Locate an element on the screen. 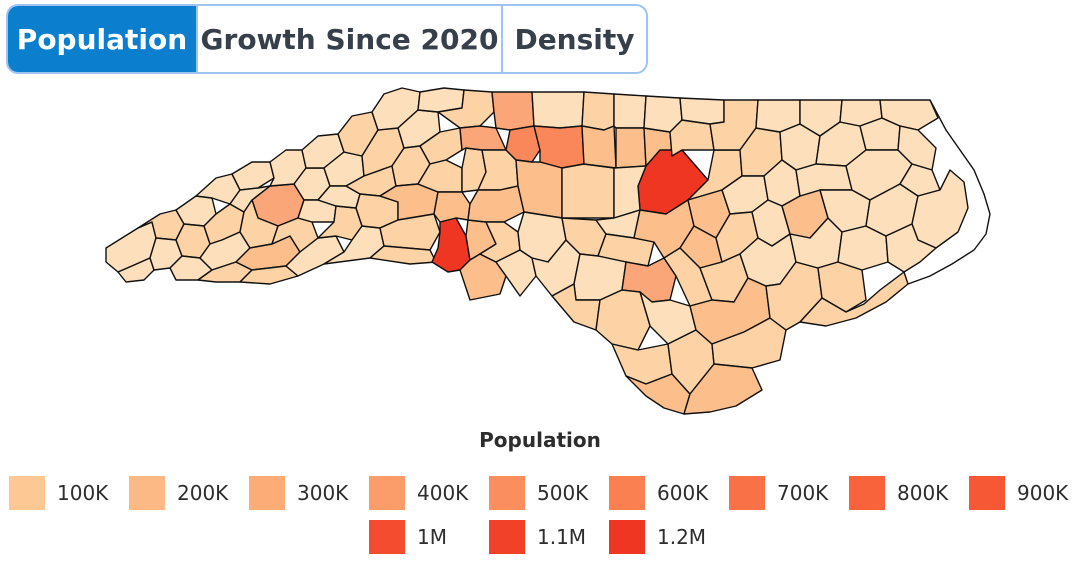  legend-label: 900K is located at coordinates (1043, 493).